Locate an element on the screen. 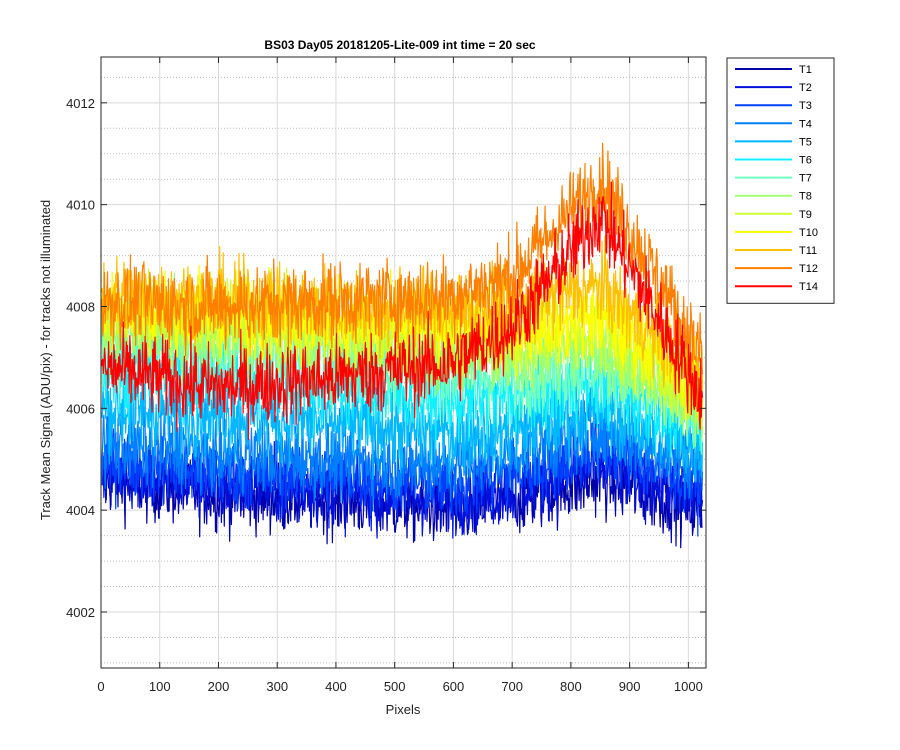 This screenshot has height=750, width=900. x-tick-label: 900 is located at coordinates (630, 686).